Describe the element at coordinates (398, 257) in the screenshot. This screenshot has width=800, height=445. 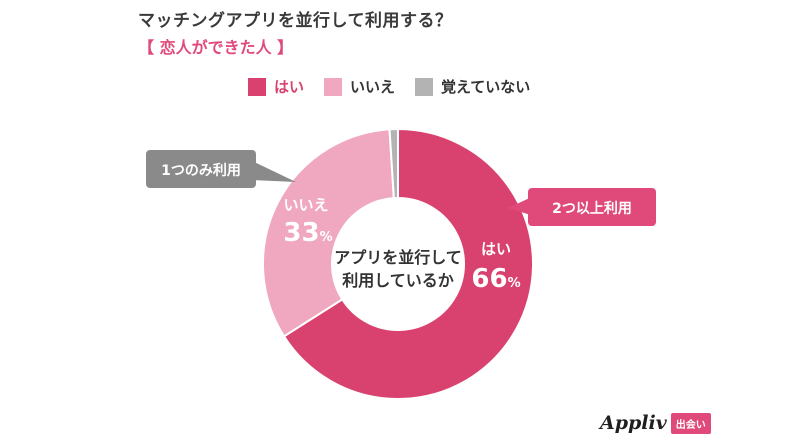
I see `center-label-line1: アプリを並行して` at that location.